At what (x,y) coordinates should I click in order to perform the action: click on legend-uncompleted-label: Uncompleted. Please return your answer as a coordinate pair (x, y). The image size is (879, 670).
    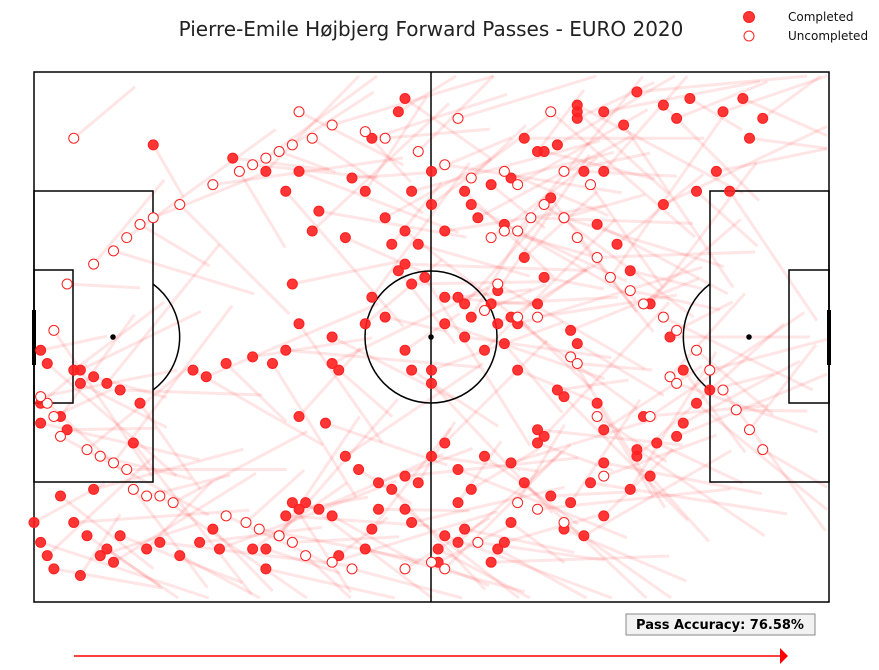
    Looking at the image, I should click on (828, 36).